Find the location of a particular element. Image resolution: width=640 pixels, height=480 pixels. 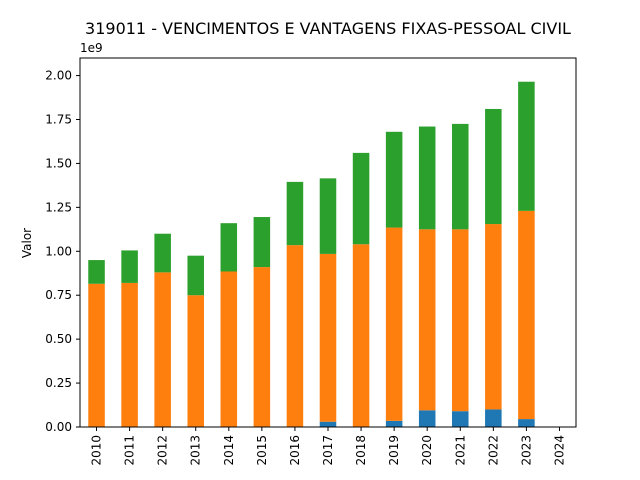

bar-segment-2017-s3 is located at coordinates (328, 216).